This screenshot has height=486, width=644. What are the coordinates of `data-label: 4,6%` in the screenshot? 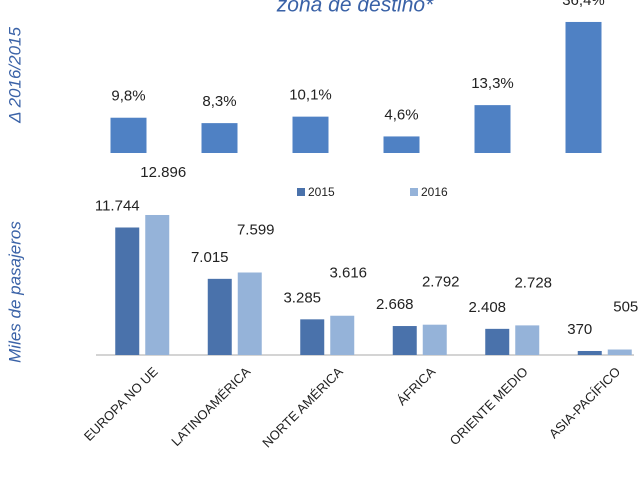 It's located at (401, 114).